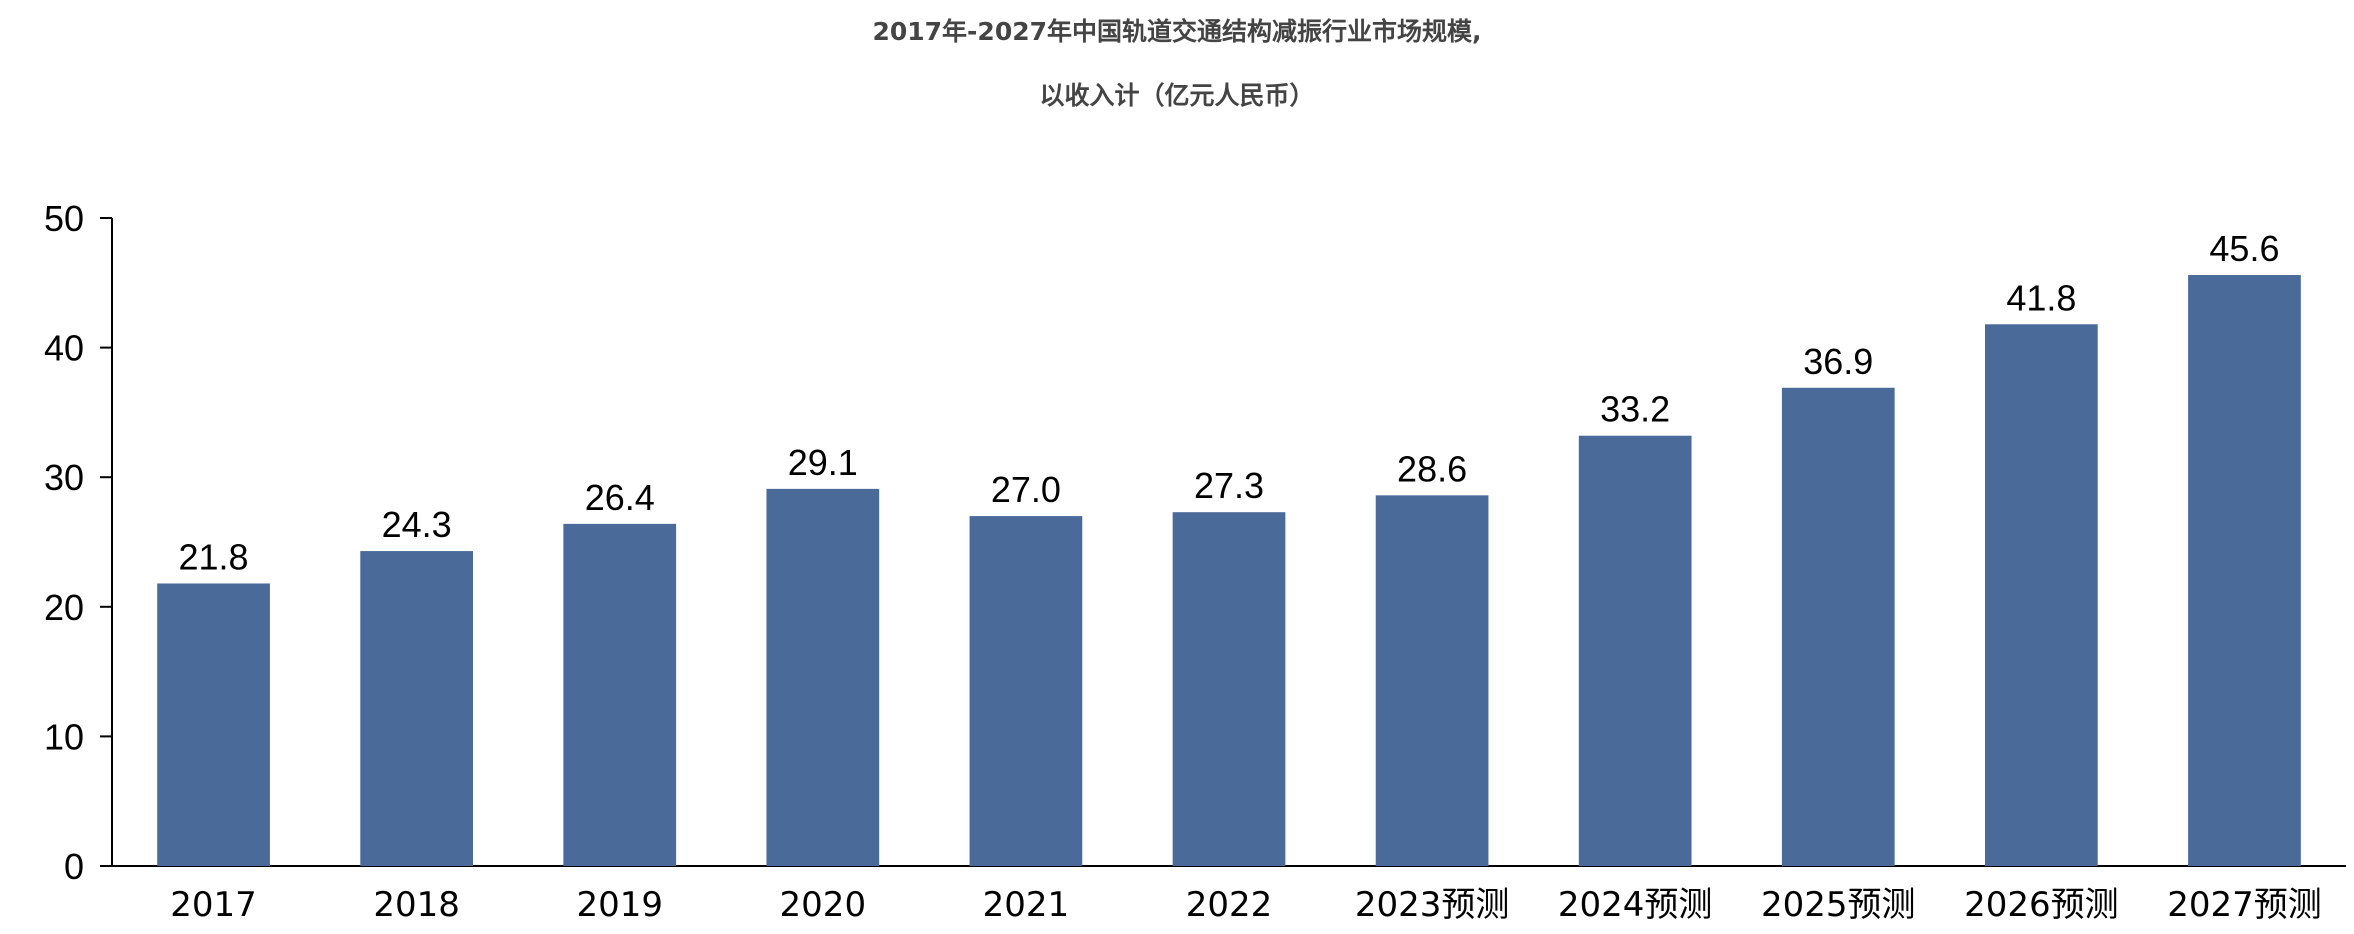 The height and width of the screenshot is (934, 2354). Describe the element at coordinates (1635, 905) in the screenshot. I see `x-tick-label-2024预测: 2024预测` at that location.